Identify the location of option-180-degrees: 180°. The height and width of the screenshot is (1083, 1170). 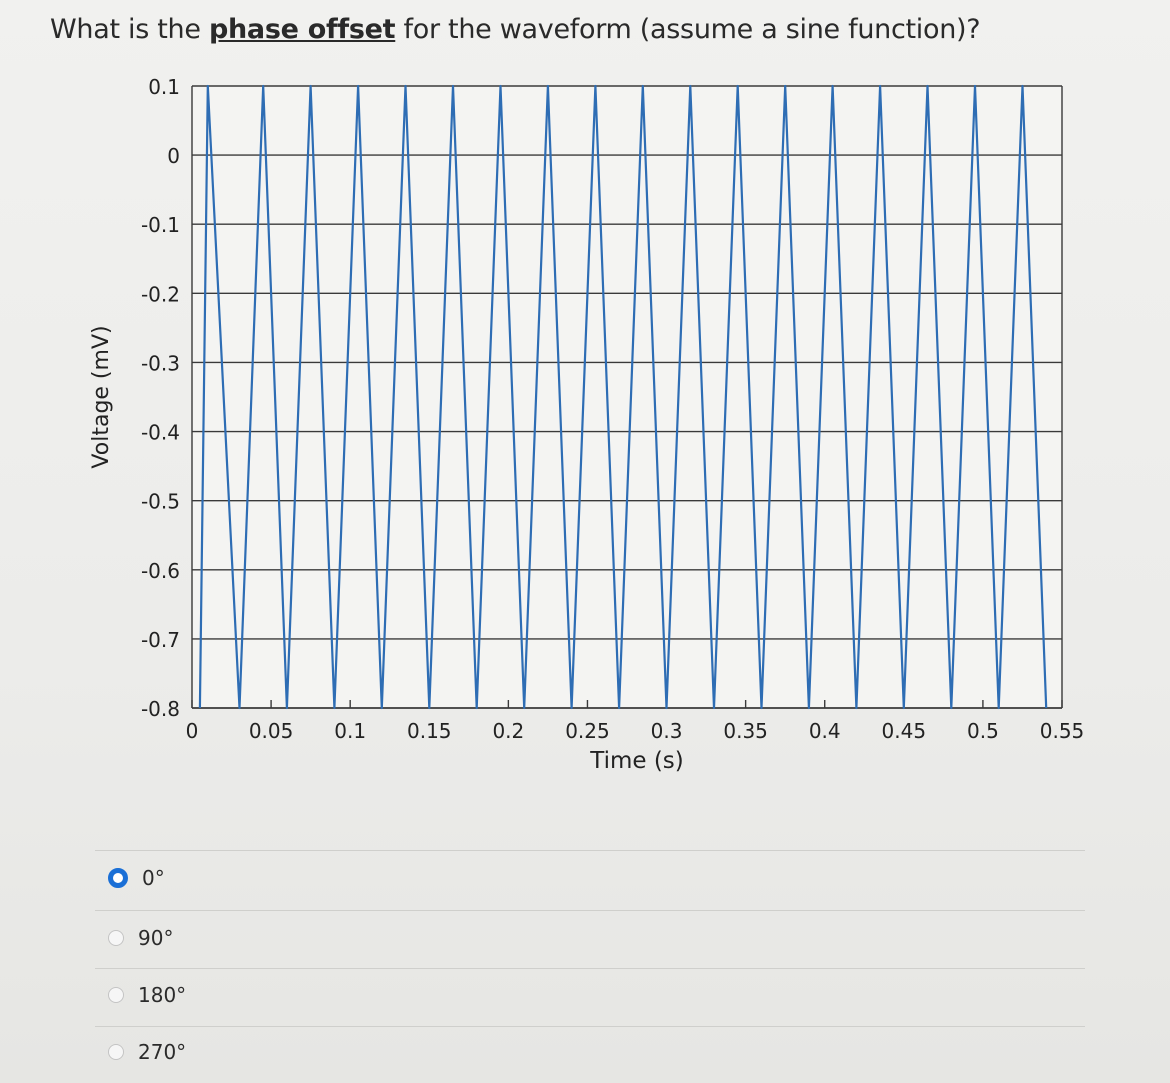
(147, 995).